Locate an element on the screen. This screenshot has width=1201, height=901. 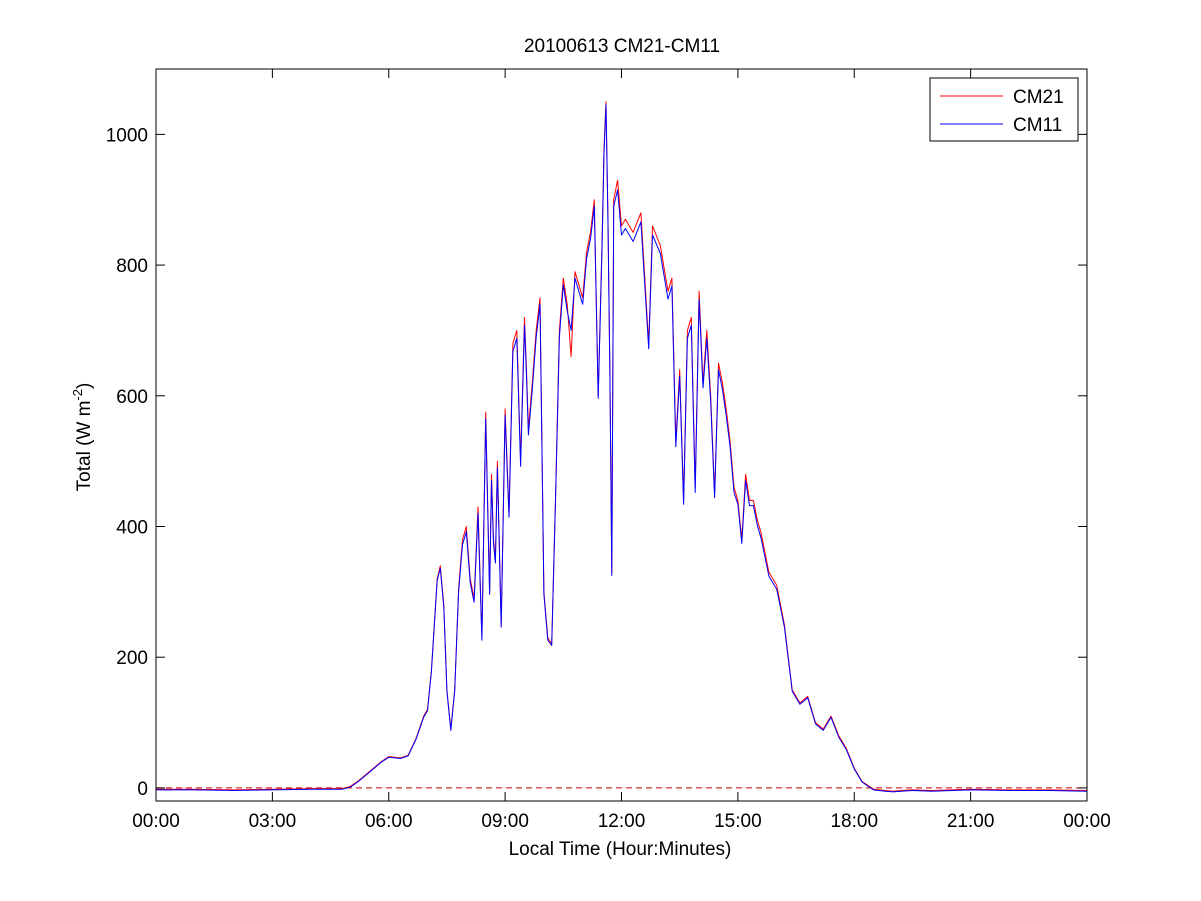
y-tick-label: 400 is located at coordinates (132, 528).